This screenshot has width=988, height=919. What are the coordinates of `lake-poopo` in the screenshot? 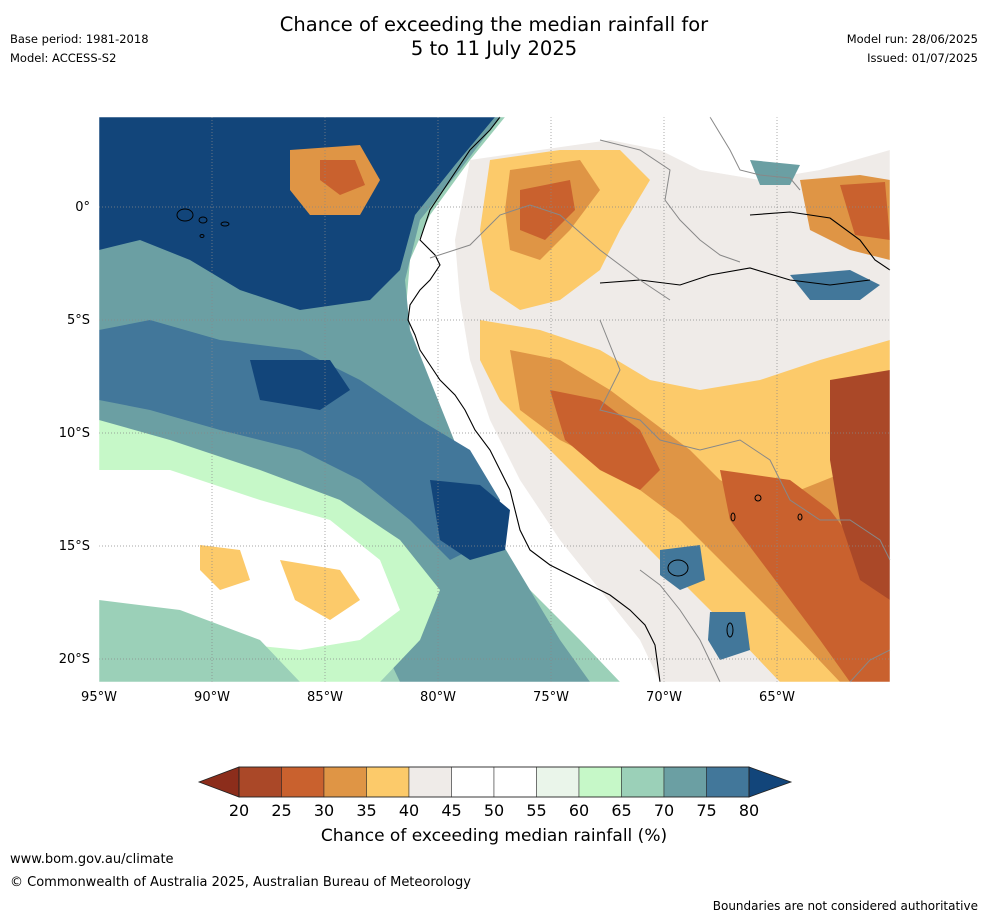 It's located at (730, 630).